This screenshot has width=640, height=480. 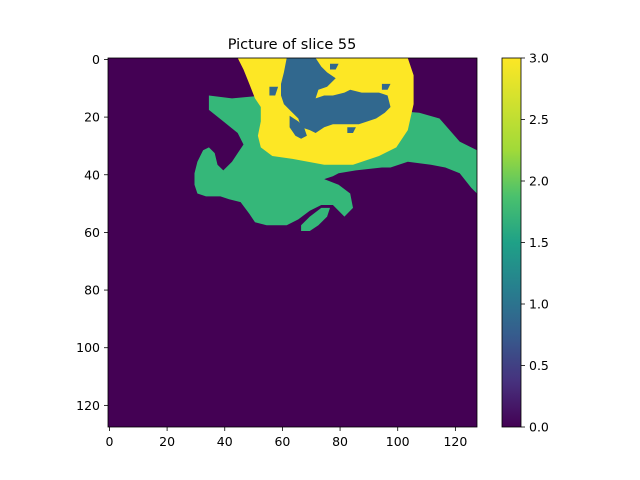 I want to click on x-tick-label: 80, so click(x=340, y=441).